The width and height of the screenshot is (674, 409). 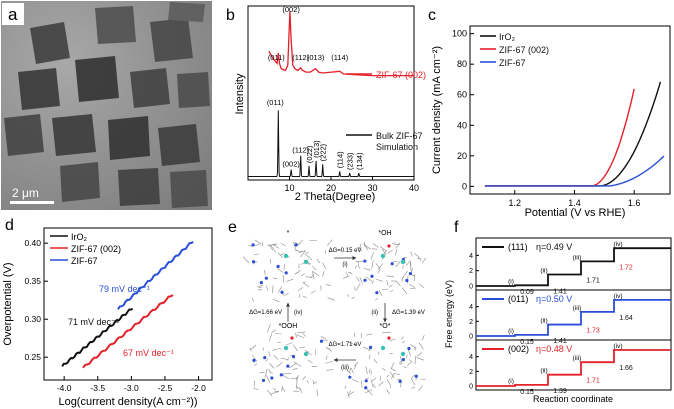 I want to click on peak-label-bottom: (112), so click(x=300, y=150).